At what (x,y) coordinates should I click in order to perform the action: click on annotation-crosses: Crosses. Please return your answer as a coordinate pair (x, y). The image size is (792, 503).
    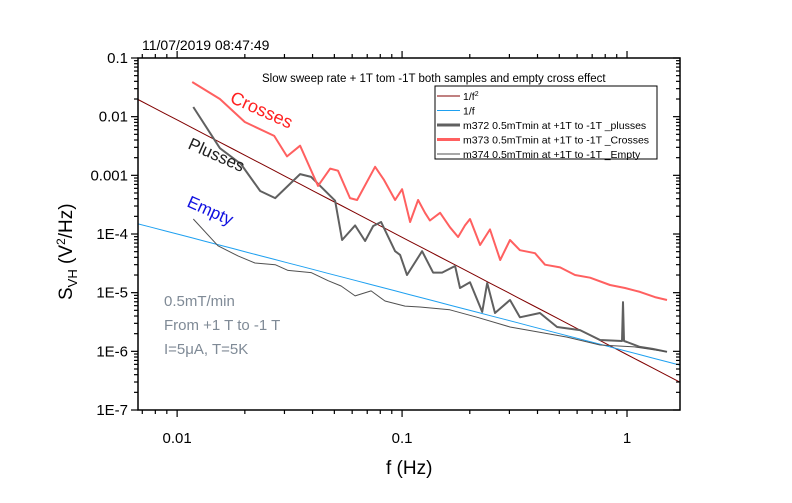
    Looking at the image, I should click on (261, 109).